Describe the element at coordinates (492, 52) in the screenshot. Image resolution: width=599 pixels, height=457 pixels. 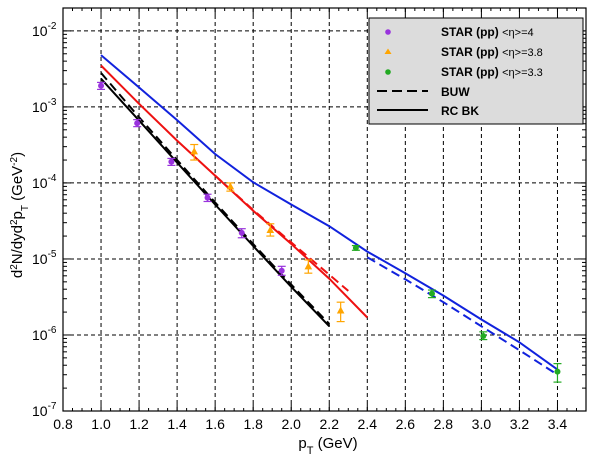
I see `legend-label-eta38: STAR (pp) <η>=3.8` at that location.